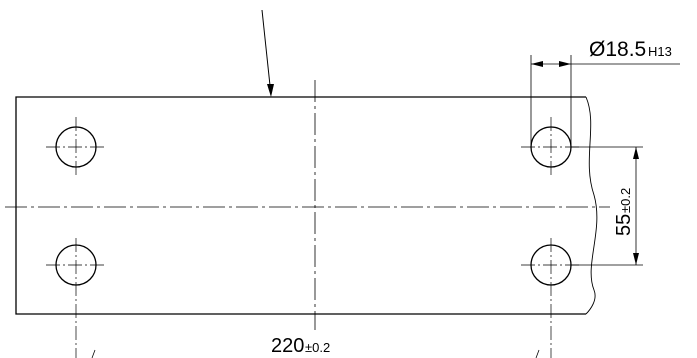 The width and height of the screenshot is (697, 358). What do you see at coordinates (660, 51) in the screenshot?
I see `hole-diameter-tolerance: H13` at bounding box center [660, 51].